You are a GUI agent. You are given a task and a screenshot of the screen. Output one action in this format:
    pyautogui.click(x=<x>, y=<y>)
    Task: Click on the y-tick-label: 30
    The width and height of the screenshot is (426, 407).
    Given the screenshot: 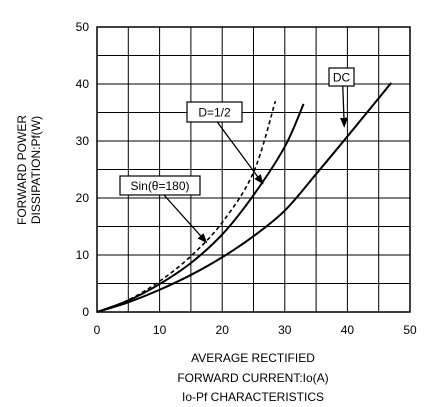 What is the action you would take?
    pyautogui.click(x=83, y=141)
    